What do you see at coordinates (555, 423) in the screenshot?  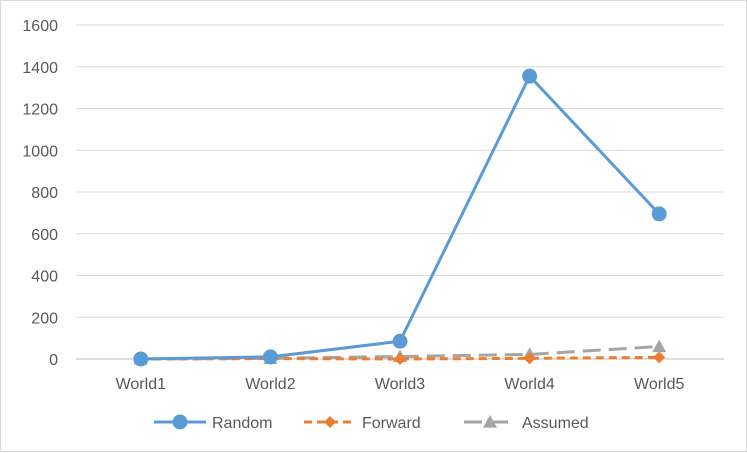 I see `legend-label-assumed: Assumed` at bounding box center [555, 423].